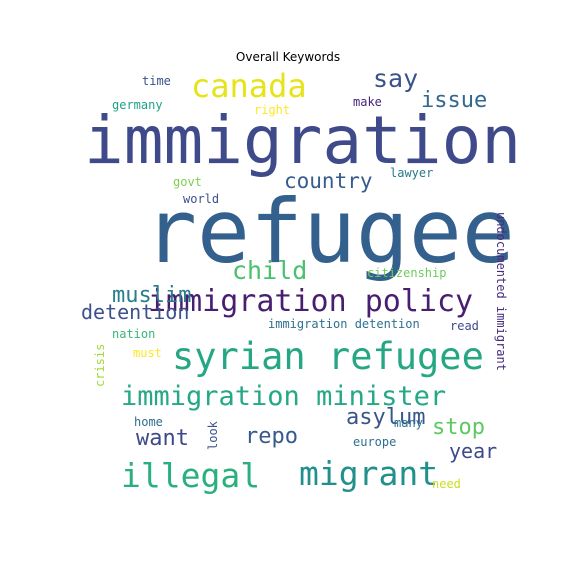  Describe the element at coordinates (473, 451) in the screenshot. I see `word-year: year` at that location.